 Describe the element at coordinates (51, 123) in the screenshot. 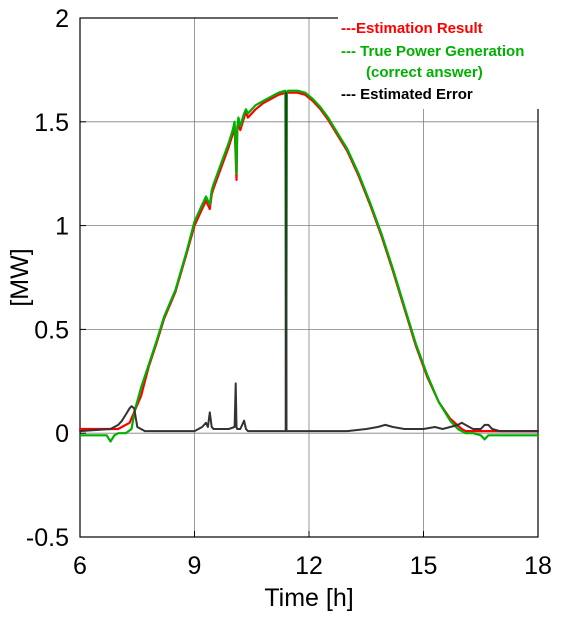

I see `y-tick-label: 1.5` at that location.